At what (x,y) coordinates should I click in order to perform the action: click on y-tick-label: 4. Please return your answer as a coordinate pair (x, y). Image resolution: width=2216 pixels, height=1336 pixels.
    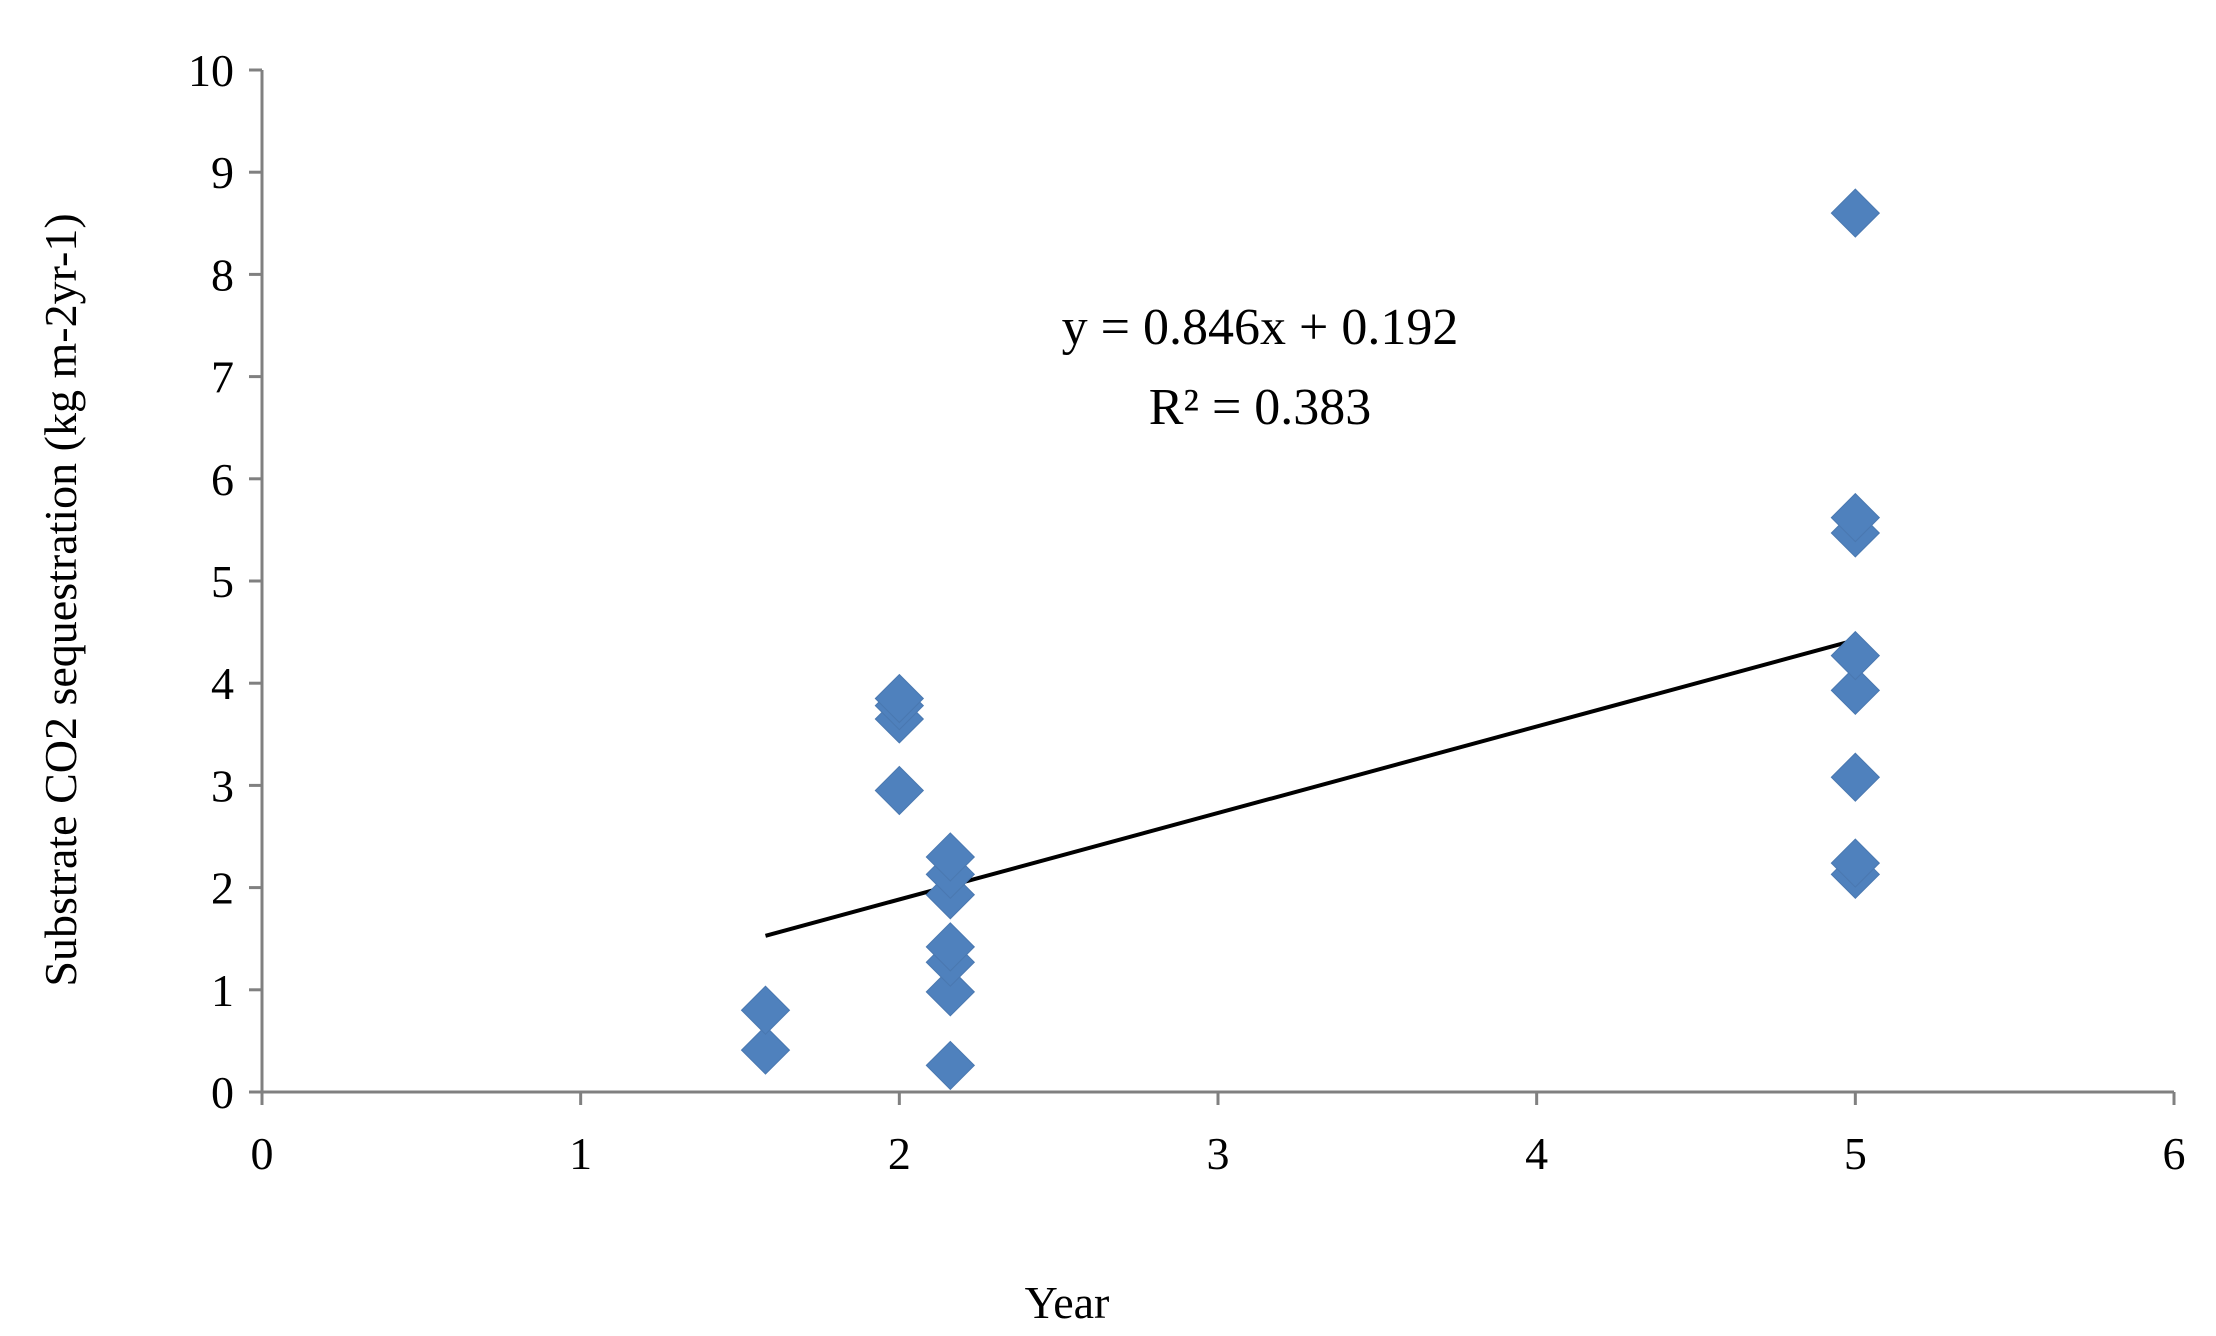
    Looking at the image, I should click on (222, 683).